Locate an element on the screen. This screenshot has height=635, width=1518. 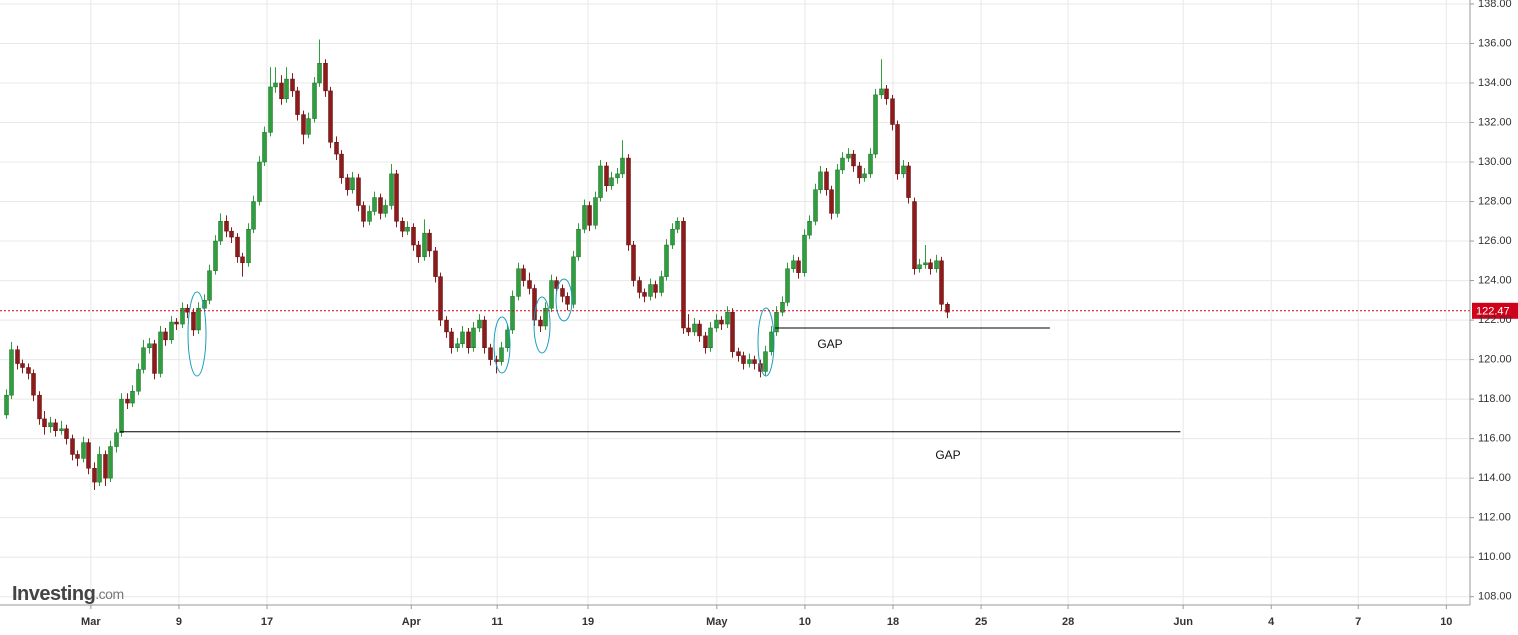
watermark: Investing.com is located at coordinates (68, 594).